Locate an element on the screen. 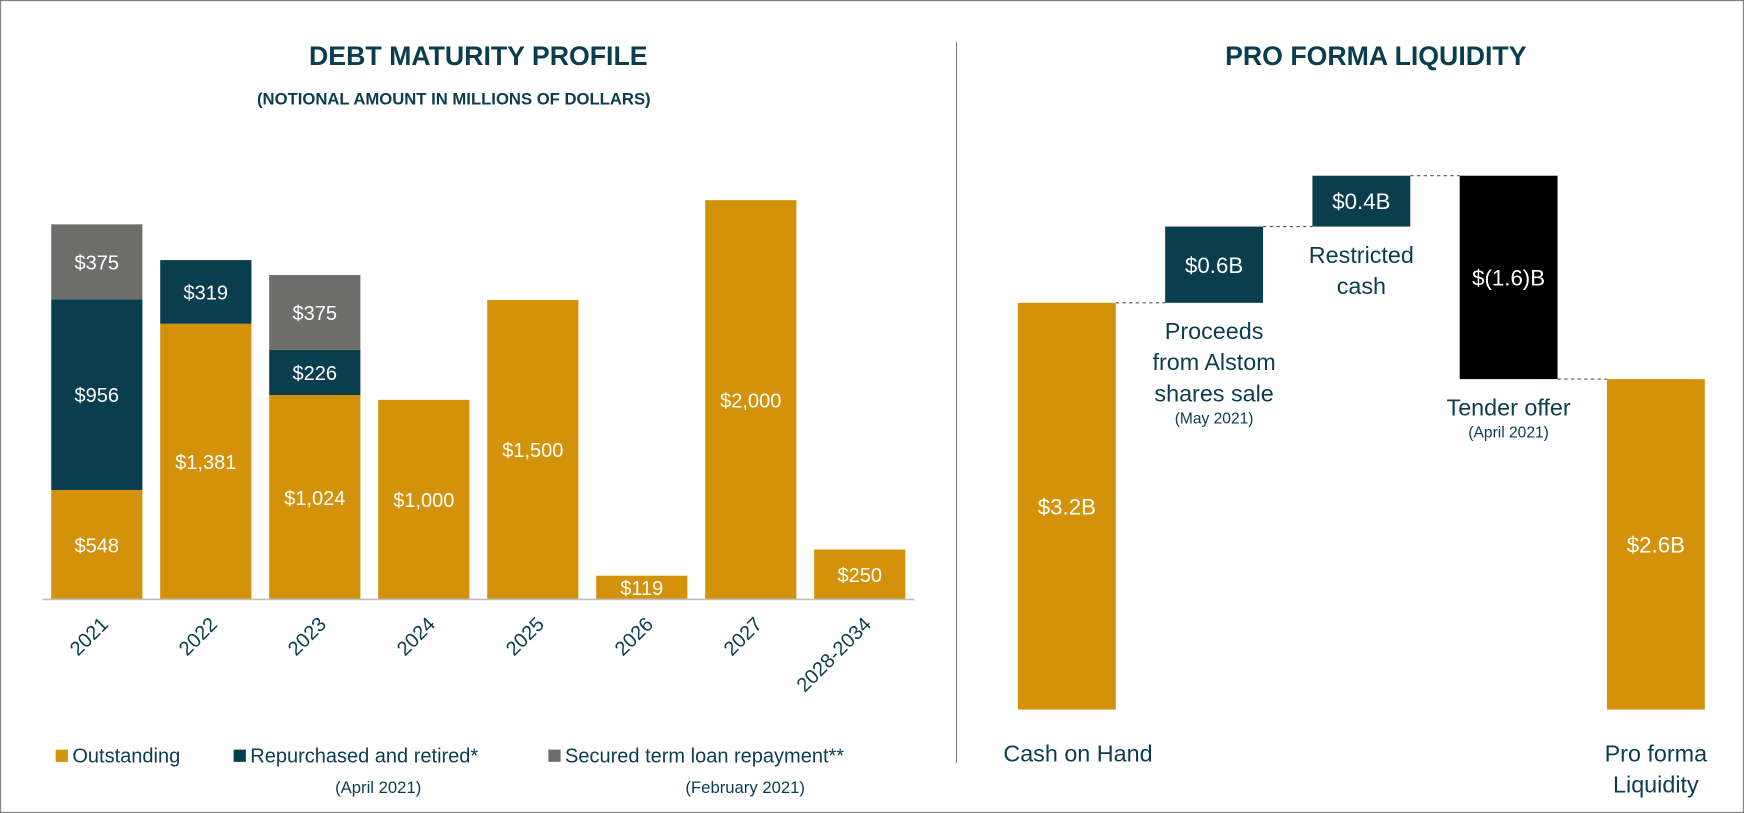 The height and width of the screenshot is (813, 1744). value-label: $2,000 is located at coordinates (750, 401).